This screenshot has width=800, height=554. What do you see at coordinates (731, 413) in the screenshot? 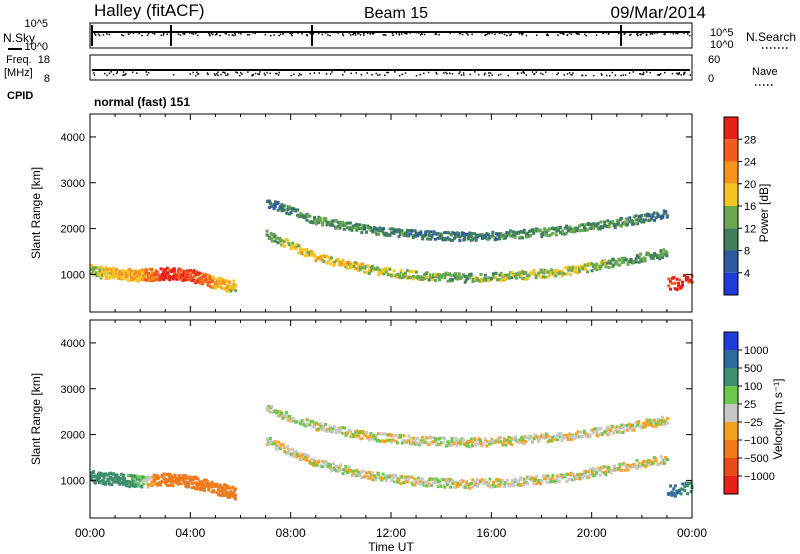
I see `colorbar-frame` at bounding box center [731, 413].